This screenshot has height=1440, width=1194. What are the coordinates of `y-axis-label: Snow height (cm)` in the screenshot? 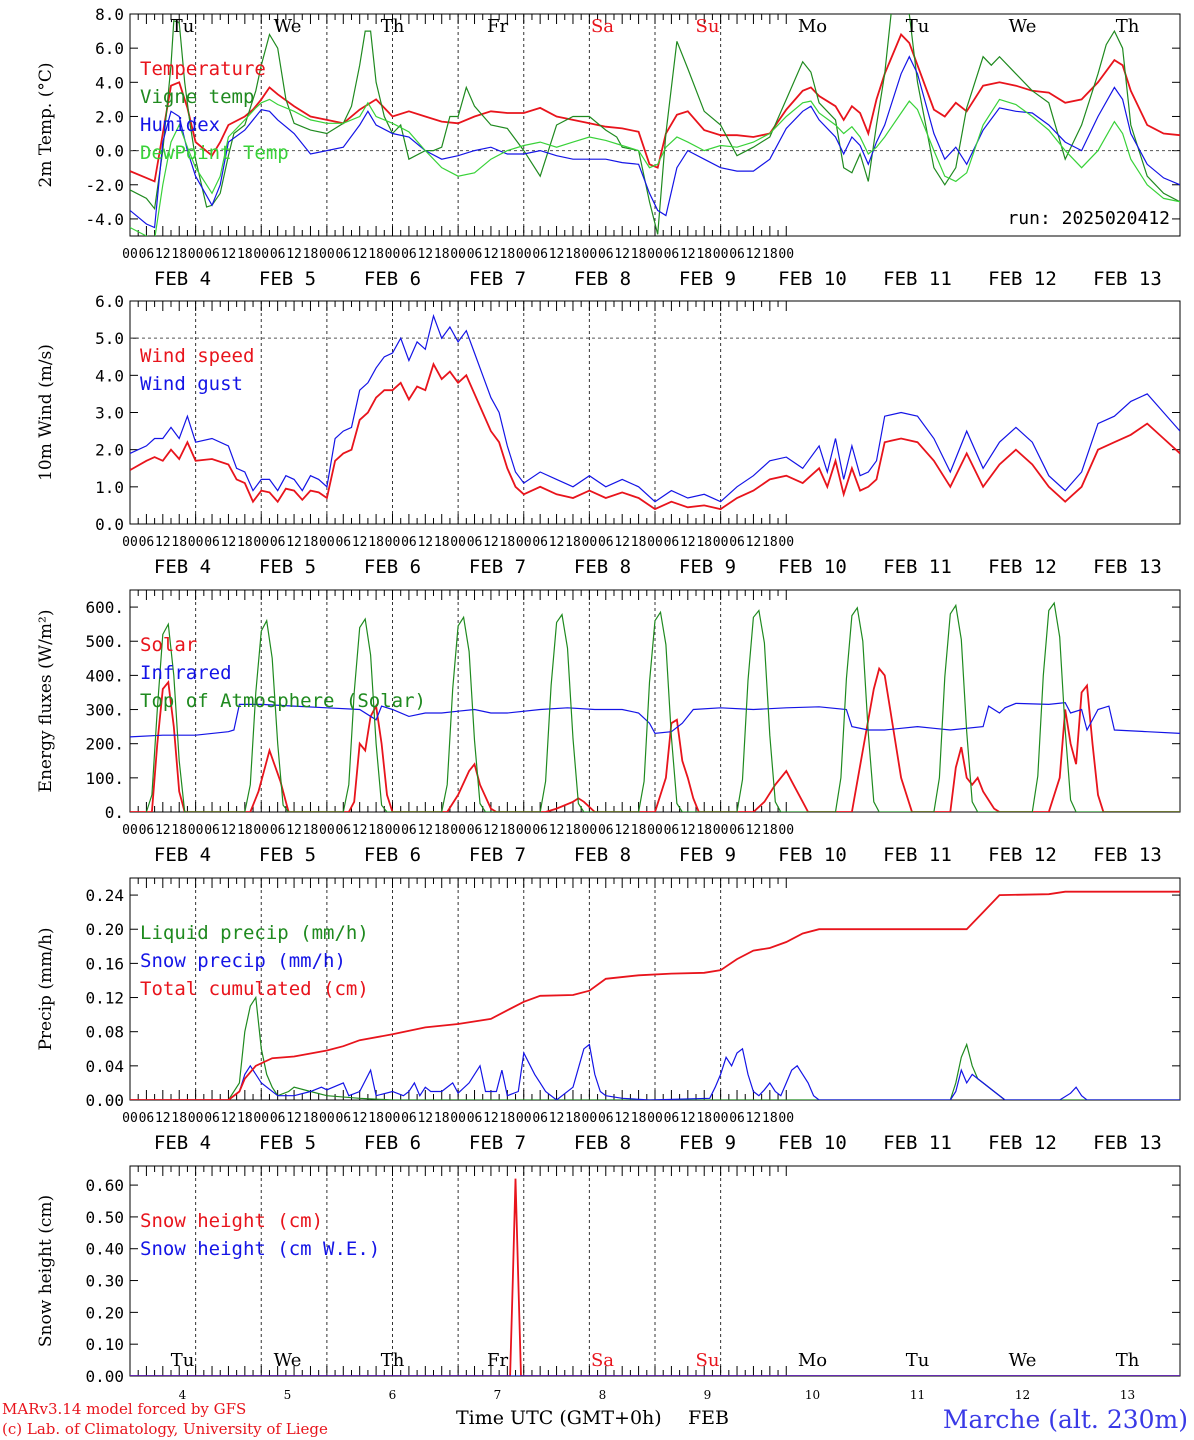 It's located at (46, 1271).